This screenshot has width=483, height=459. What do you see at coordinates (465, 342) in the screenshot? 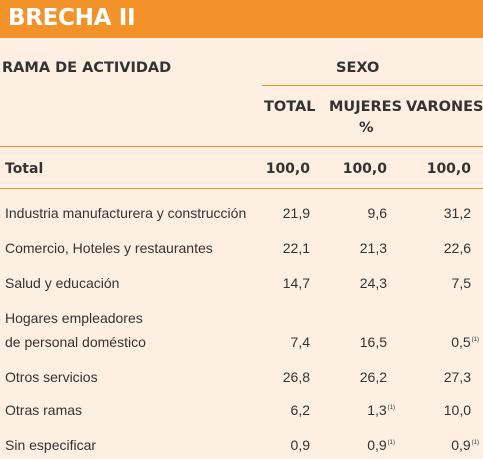
I see `cell-varones: 0,5(1)` at bounding box center [465, 342].